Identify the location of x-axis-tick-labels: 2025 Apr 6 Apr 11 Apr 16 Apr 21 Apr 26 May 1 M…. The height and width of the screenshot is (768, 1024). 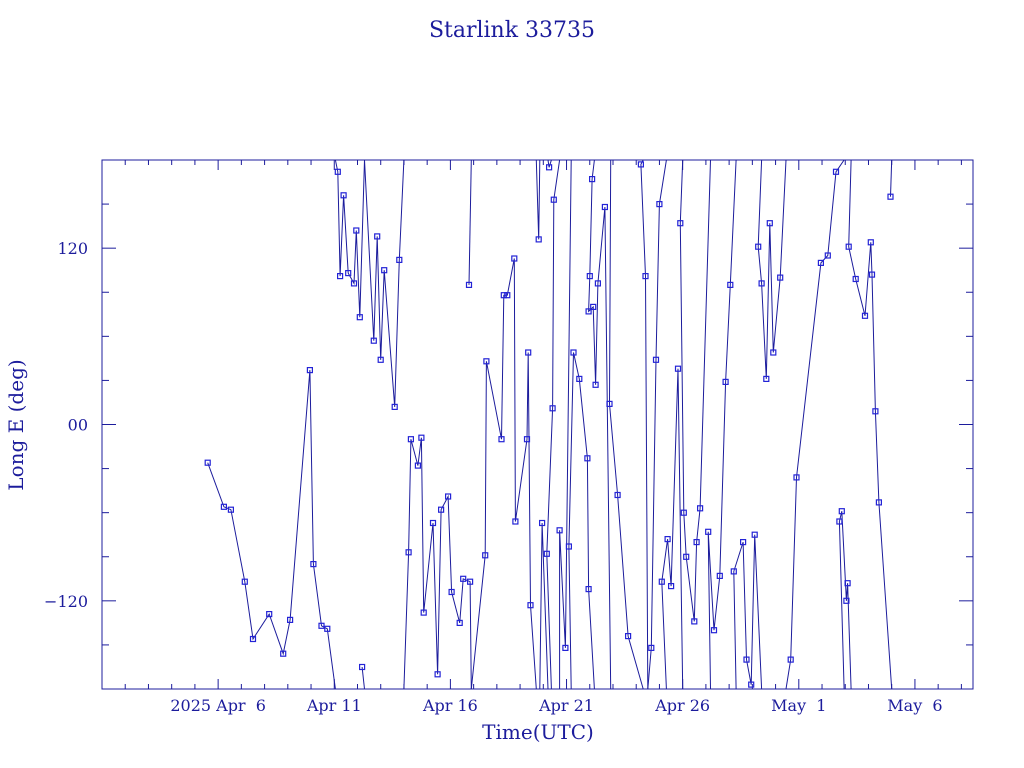
(556, 705).